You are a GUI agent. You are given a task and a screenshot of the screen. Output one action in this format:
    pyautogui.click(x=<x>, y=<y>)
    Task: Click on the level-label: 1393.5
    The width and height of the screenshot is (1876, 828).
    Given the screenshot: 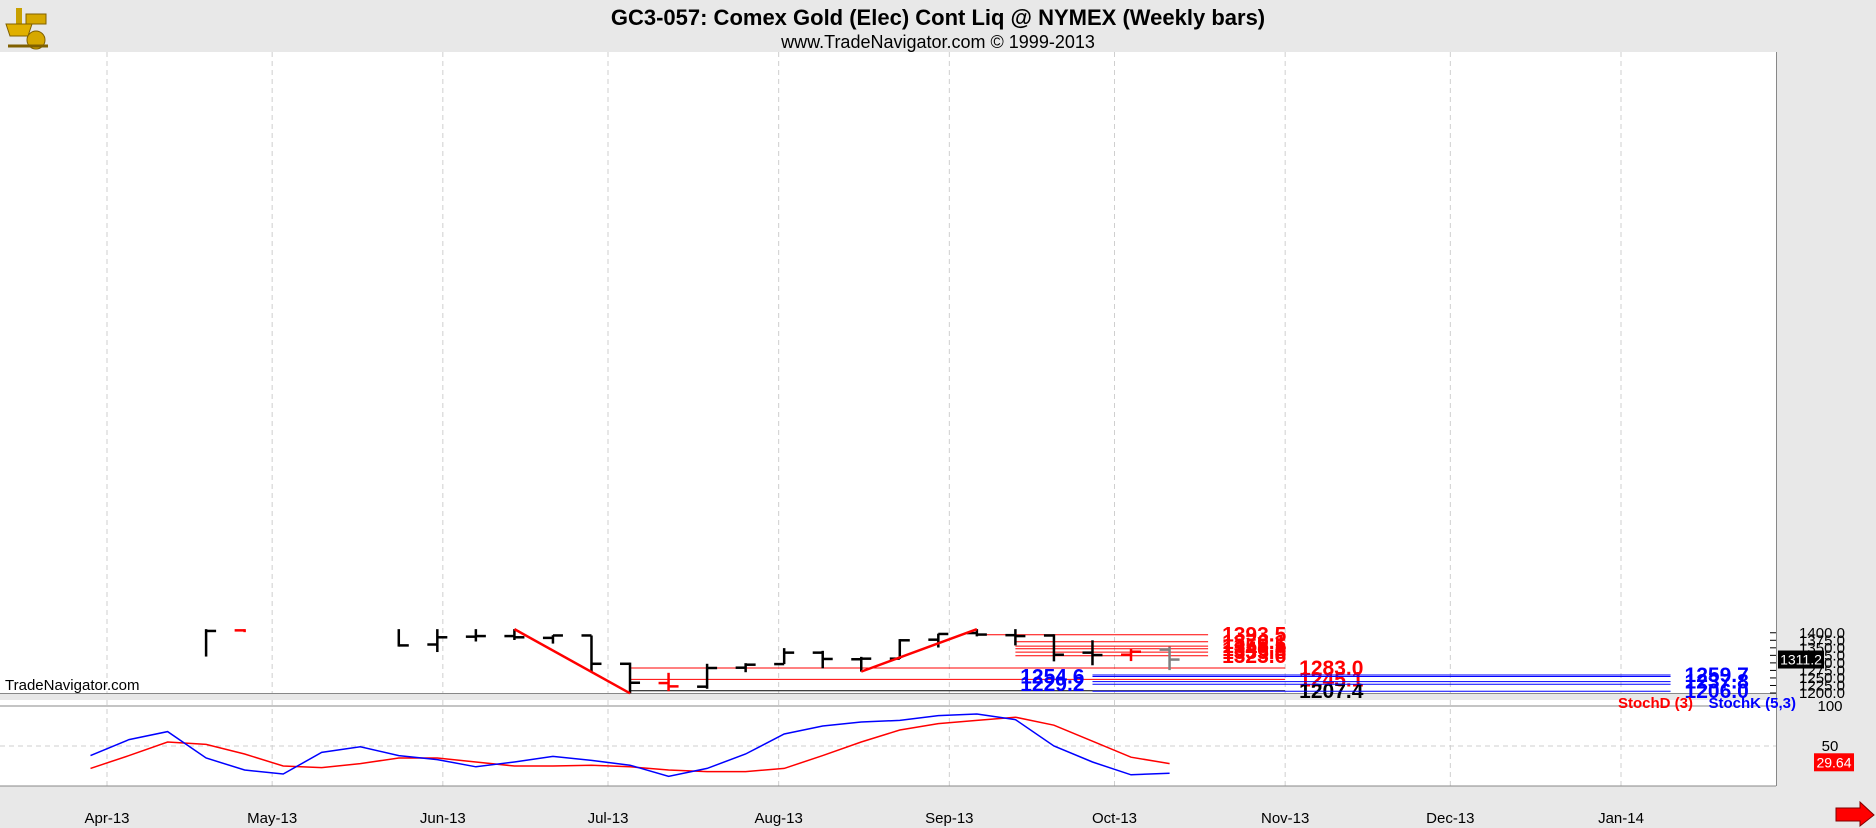 What is the action you would take?
    pyautogui.click(x=1254, y=635)
    